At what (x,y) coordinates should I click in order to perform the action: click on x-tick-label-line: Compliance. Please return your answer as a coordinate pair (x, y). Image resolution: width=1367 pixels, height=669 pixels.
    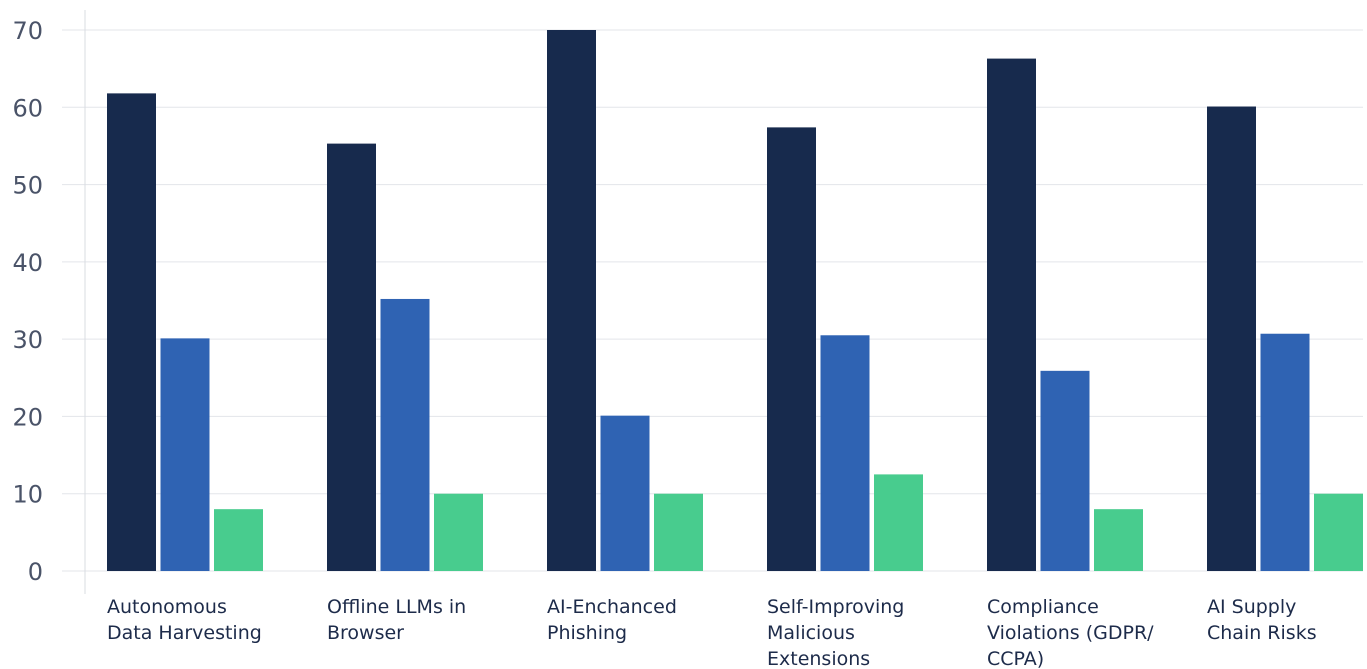
    Looking at the image, I should click on (1043, 607).